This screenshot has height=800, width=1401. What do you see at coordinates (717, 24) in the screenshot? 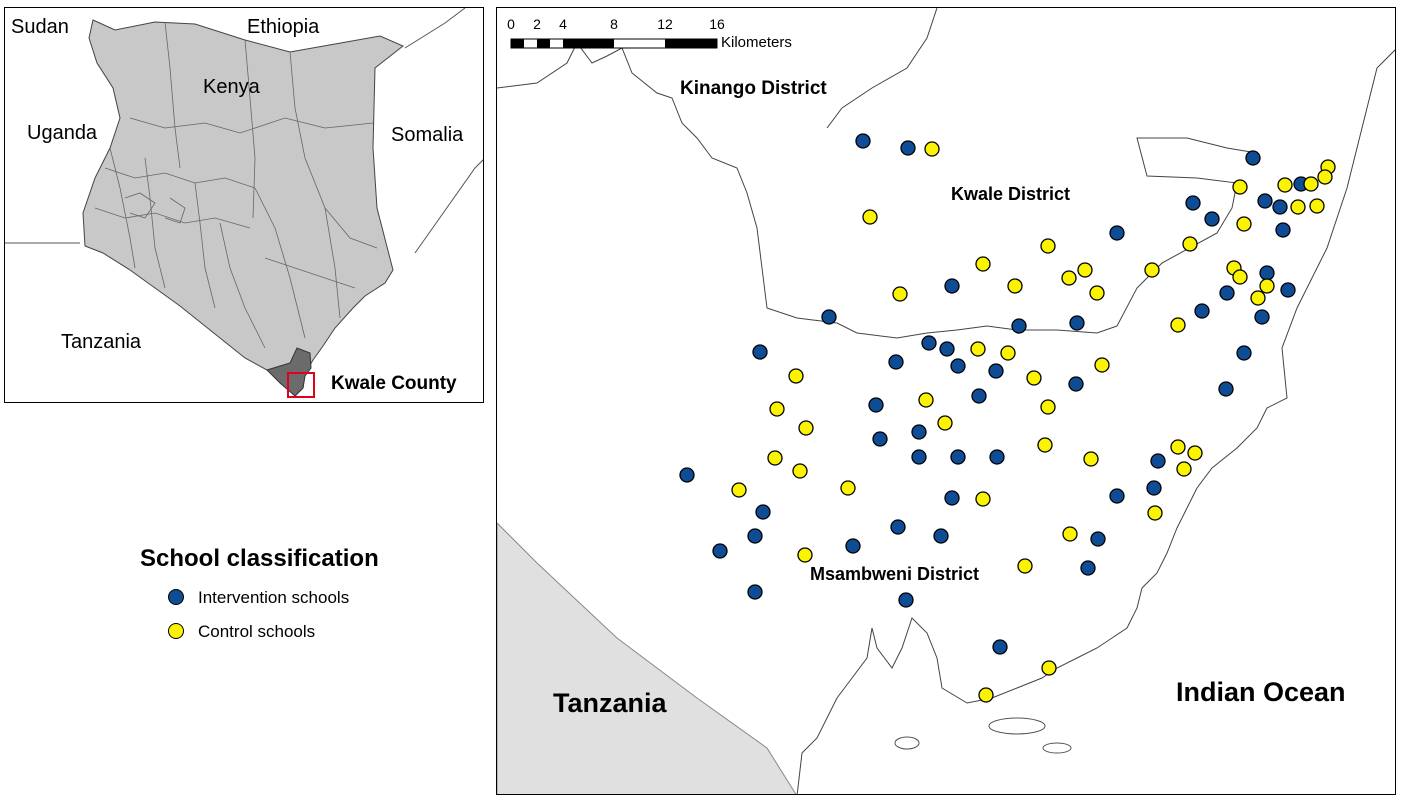
I see `scale-tick-label: 16` at bounding box center [717, 24].